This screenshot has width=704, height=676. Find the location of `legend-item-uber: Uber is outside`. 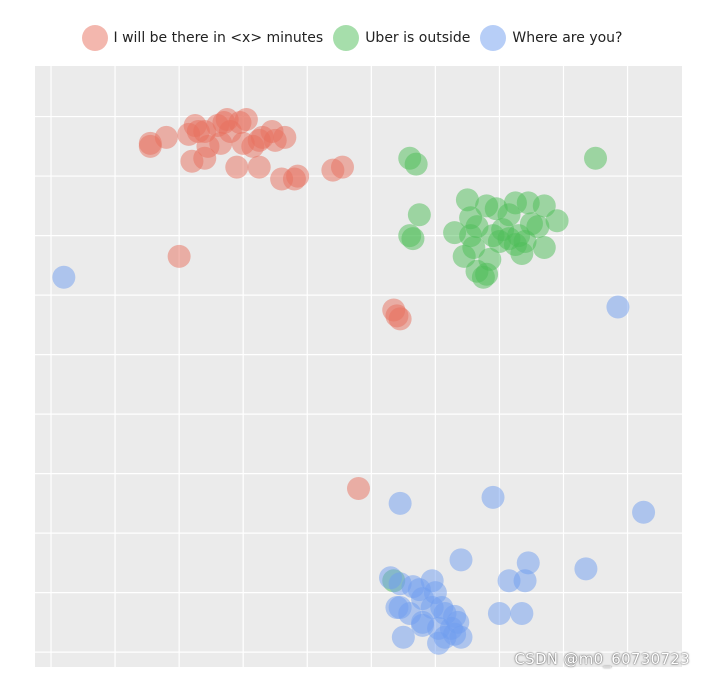

legend-item-uber: Uber is outside is located at coordinates (401, 38).